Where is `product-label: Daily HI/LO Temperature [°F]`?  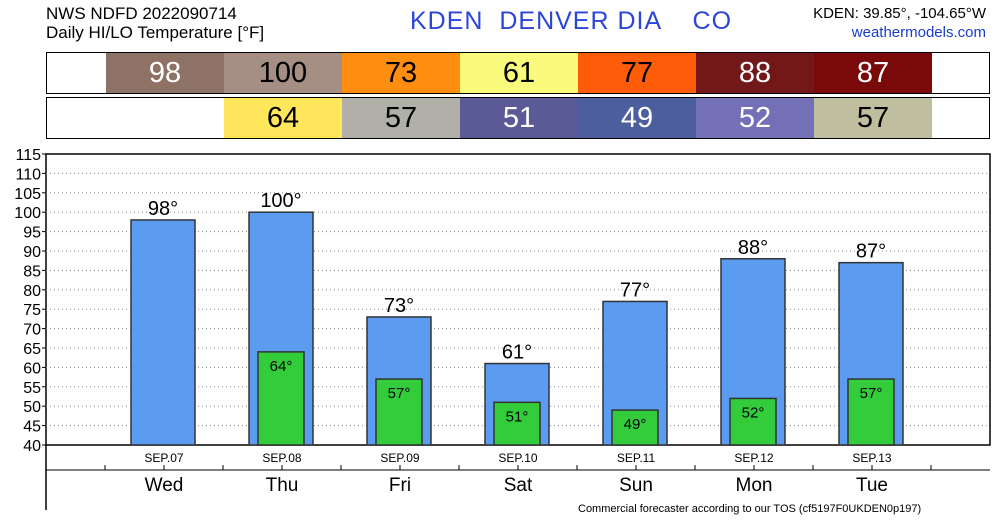 product-label: Daily HI/LO Temperature [°F] is located at coordinates (155, 32).